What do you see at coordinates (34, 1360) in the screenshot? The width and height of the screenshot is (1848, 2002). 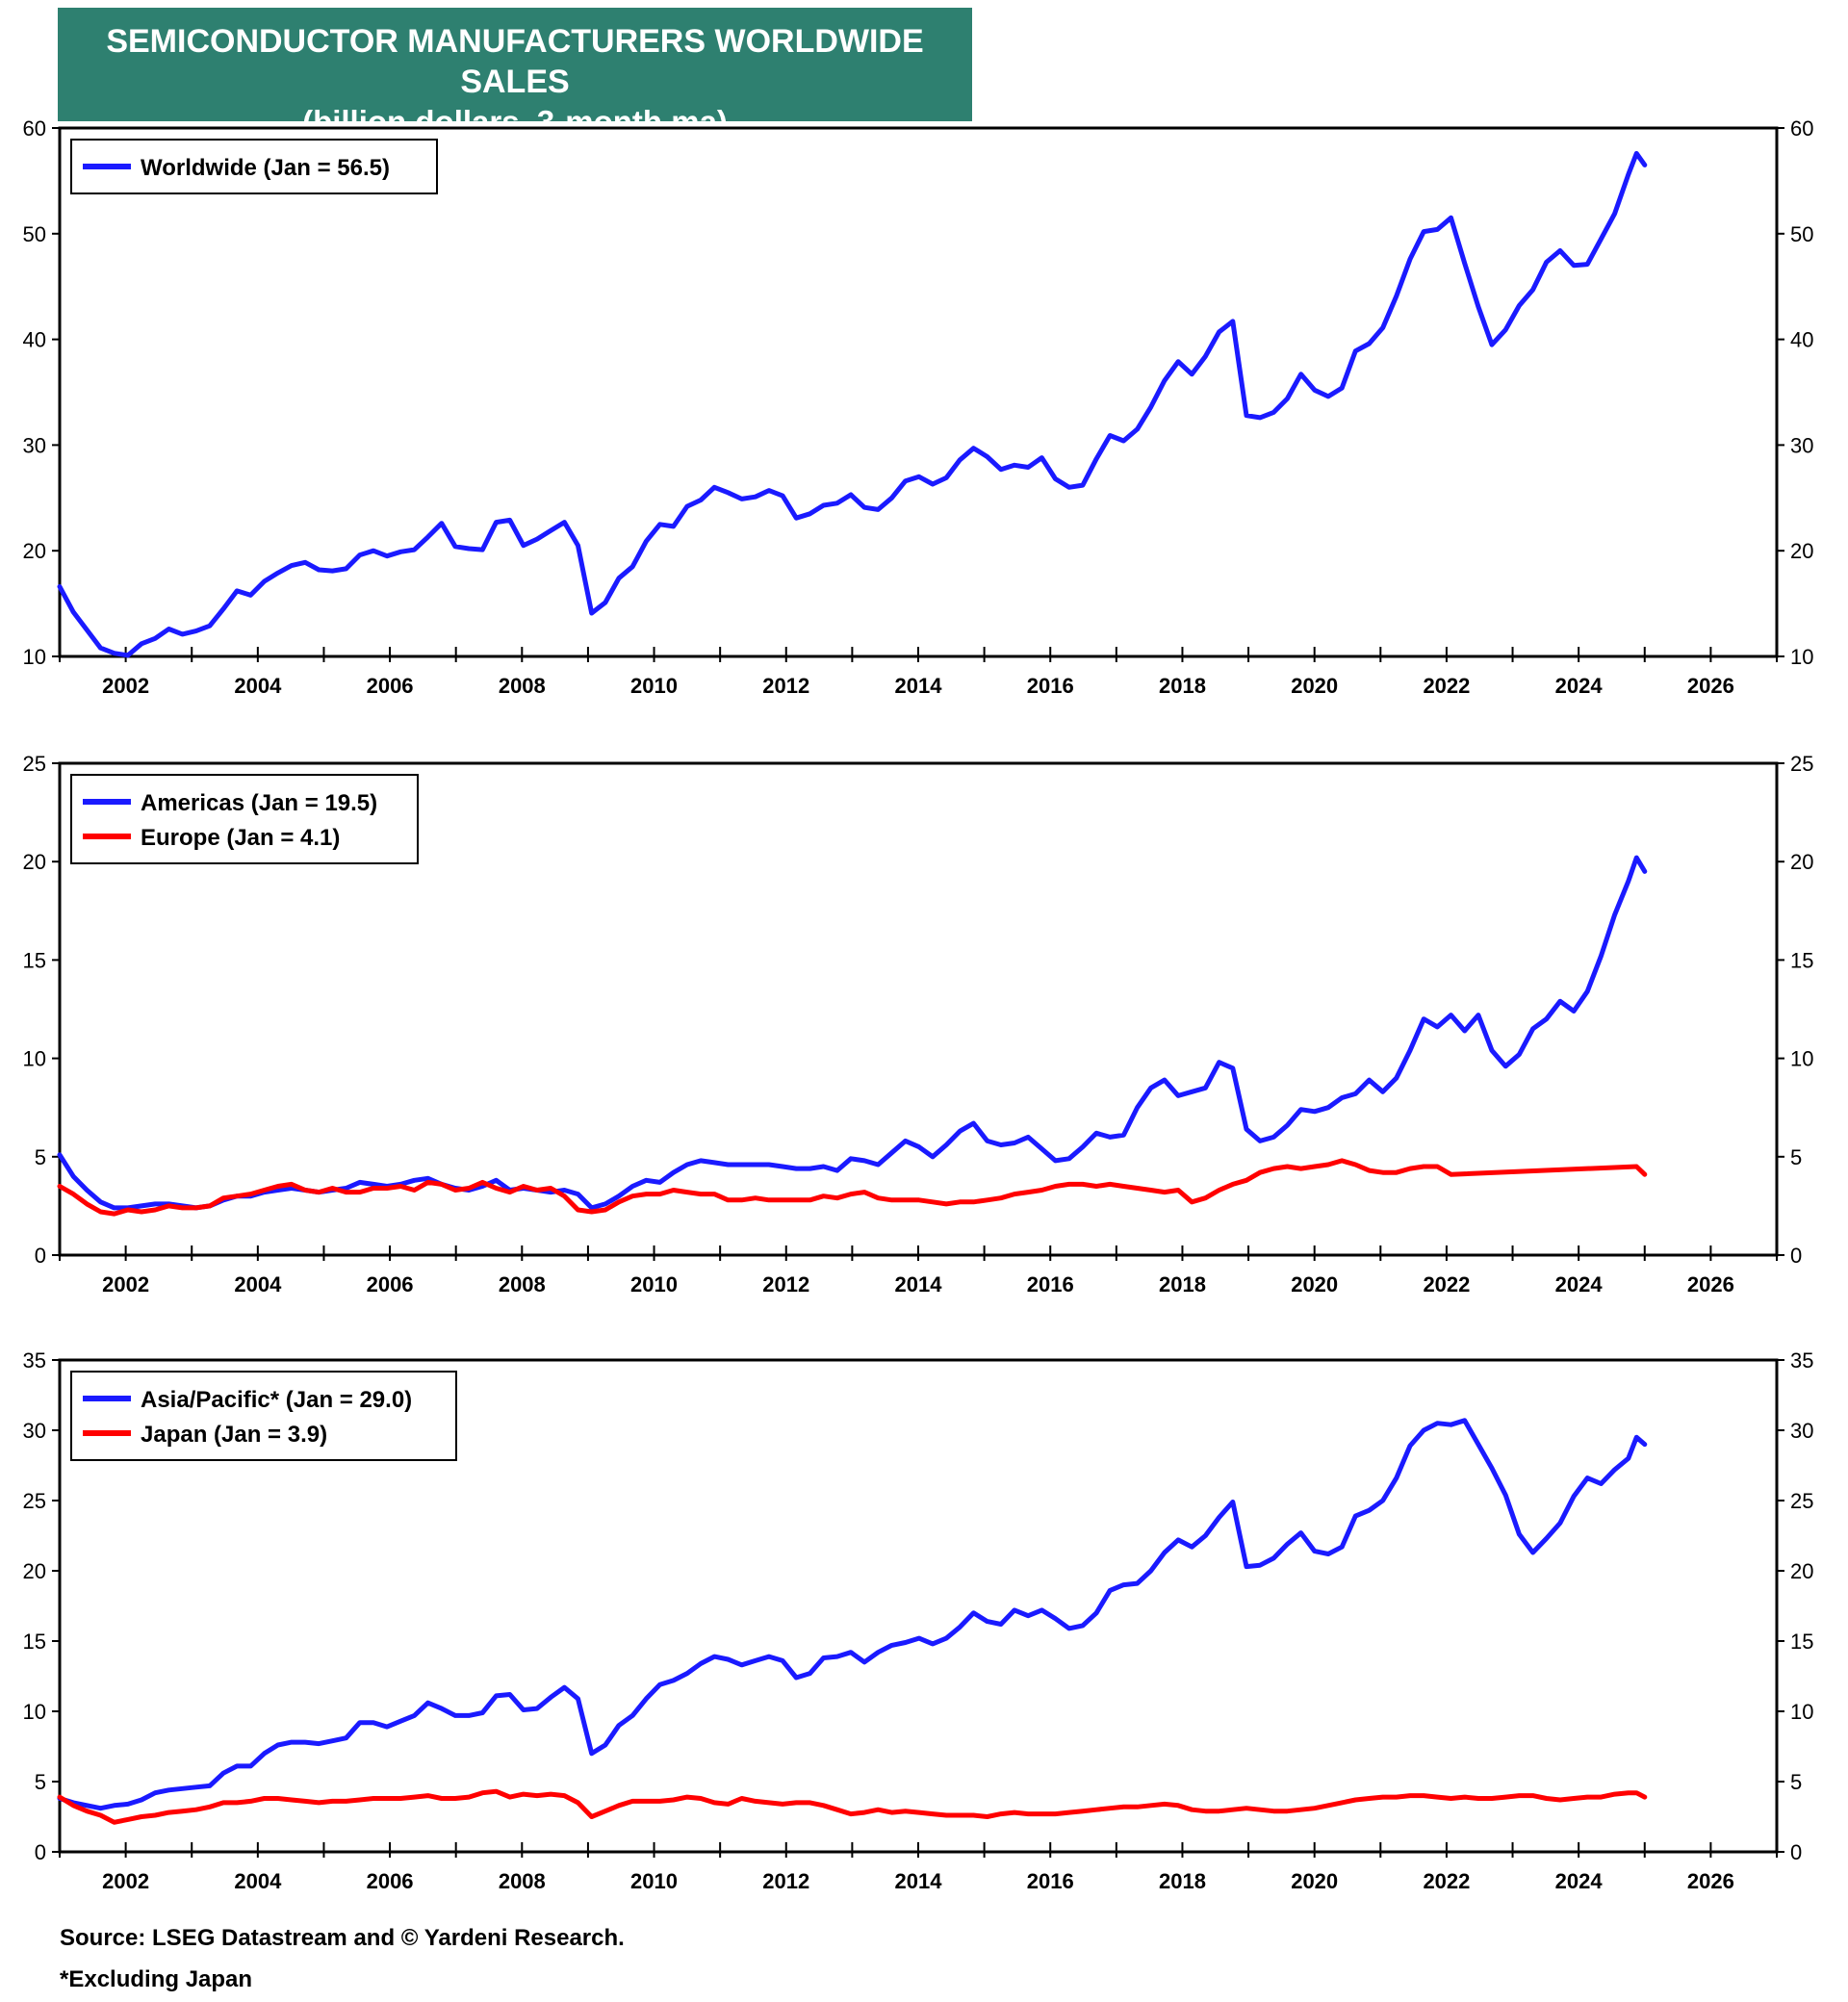 I see `y-tick-label-left: 35` at bounding box center [34, 1360].